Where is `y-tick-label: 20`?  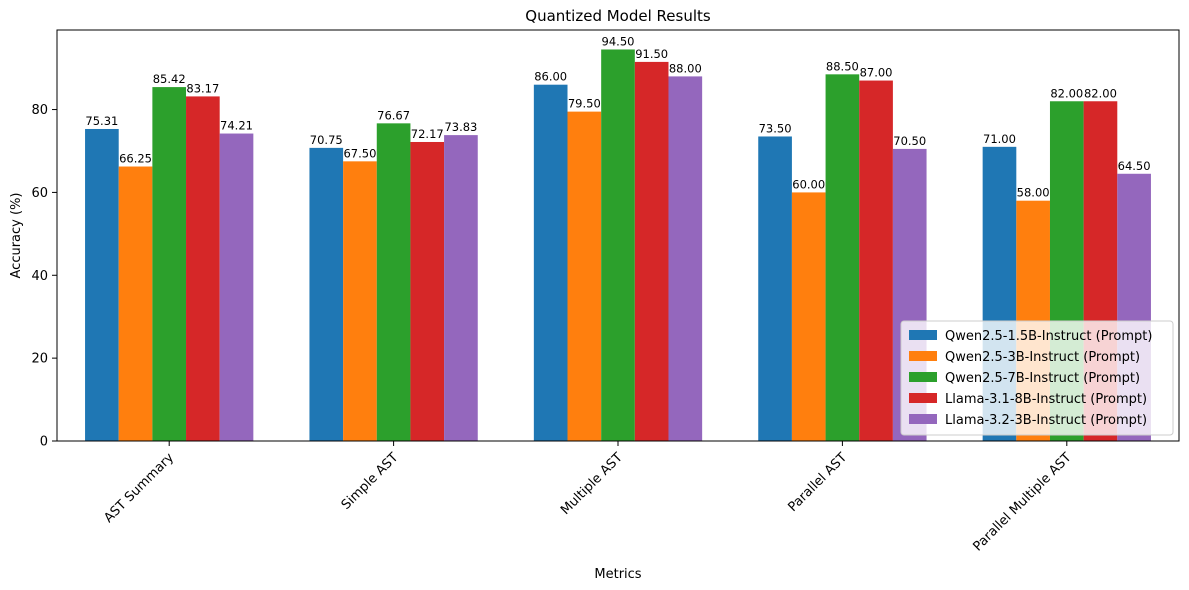
y-tick-label: 20 is located at coordinates (39, 359).